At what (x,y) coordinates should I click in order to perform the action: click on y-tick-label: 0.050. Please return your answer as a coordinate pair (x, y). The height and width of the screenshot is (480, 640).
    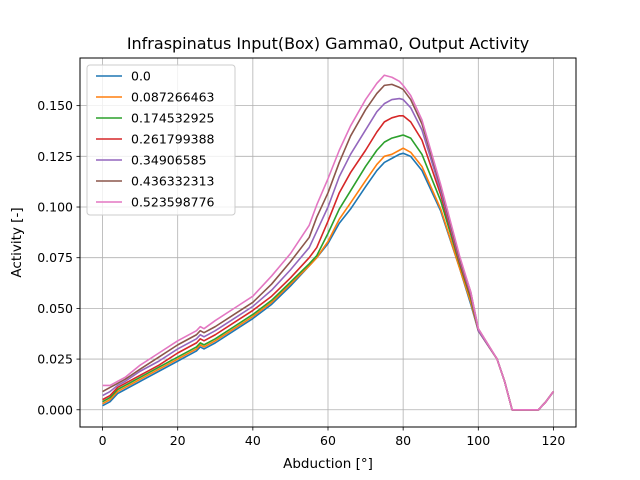
    Looking at the image, I should click on (55, 308).